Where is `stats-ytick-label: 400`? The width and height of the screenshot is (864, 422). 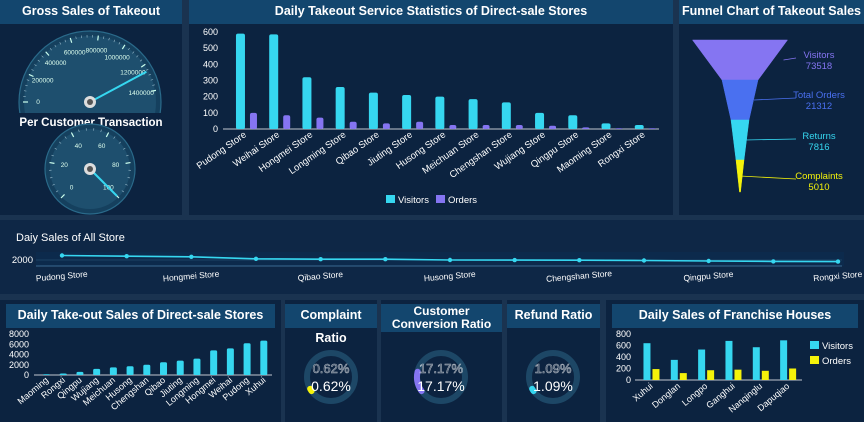 stats-ytick-label: 400 is located at coordinates (210, 64).